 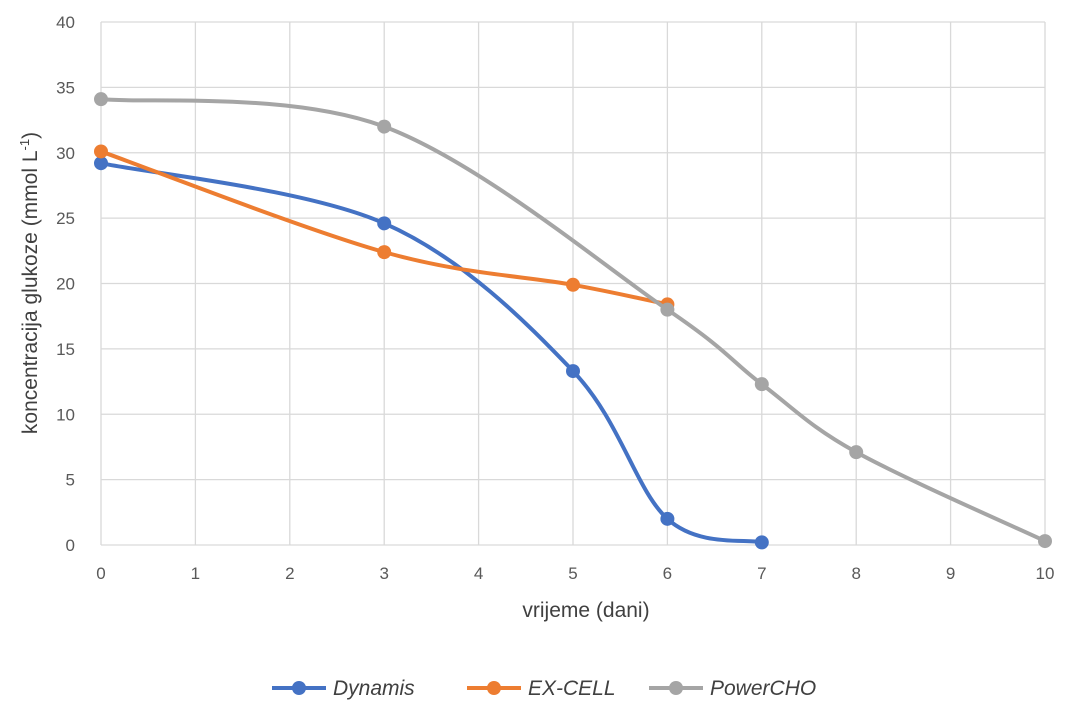 I want to click on y-tick-label: 5, so click(x=70, y=480).